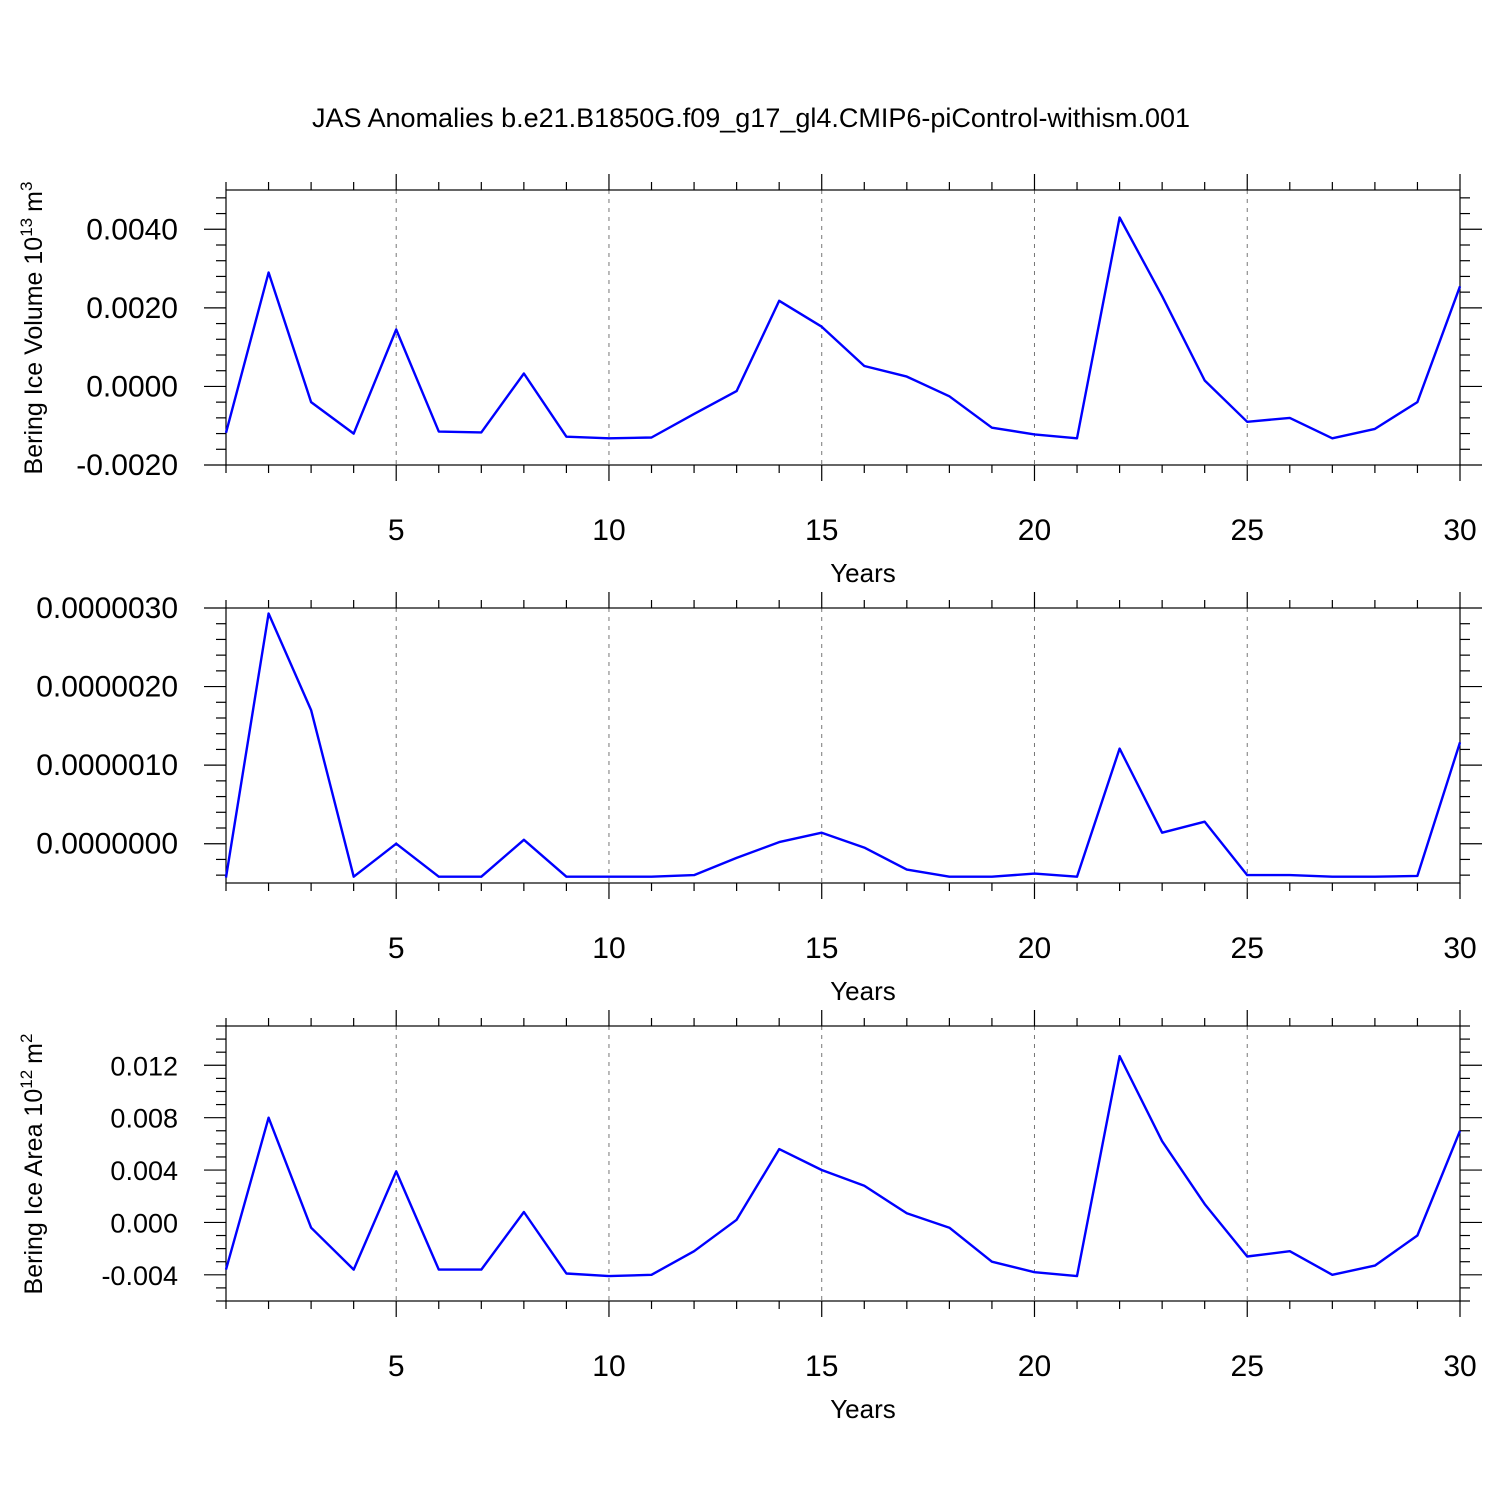  Describe the element at coordinates (132, 386) in the screenshot. I see `y-tick-label: 0.0000` at that location.